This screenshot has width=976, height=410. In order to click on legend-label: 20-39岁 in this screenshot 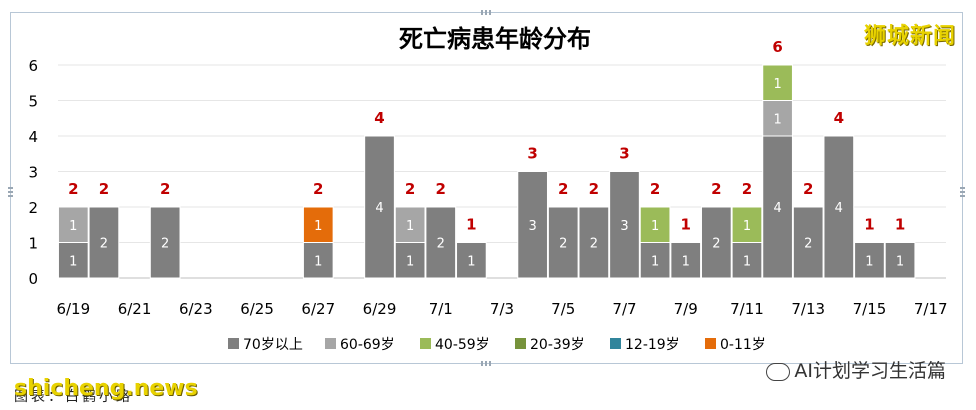, I will do `click(557, 345)`.